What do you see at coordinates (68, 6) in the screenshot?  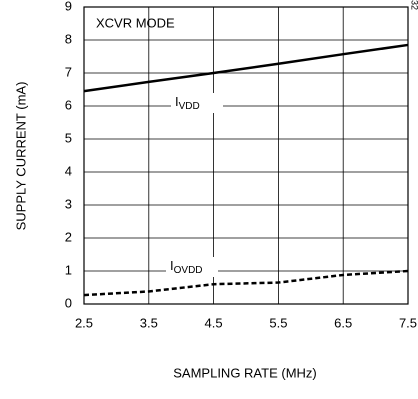 I see `y-tick-label: 9` at bounding box center [68, 6].